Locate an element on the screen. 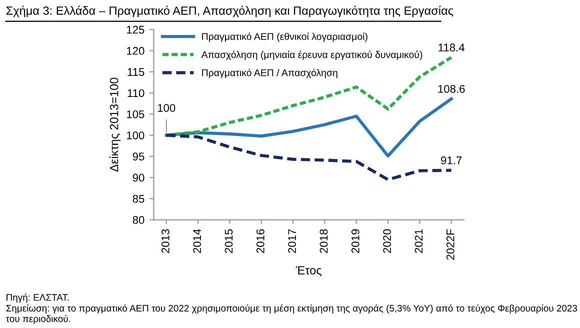  y-tick-label: 100 is located at coordinates (135, 135).